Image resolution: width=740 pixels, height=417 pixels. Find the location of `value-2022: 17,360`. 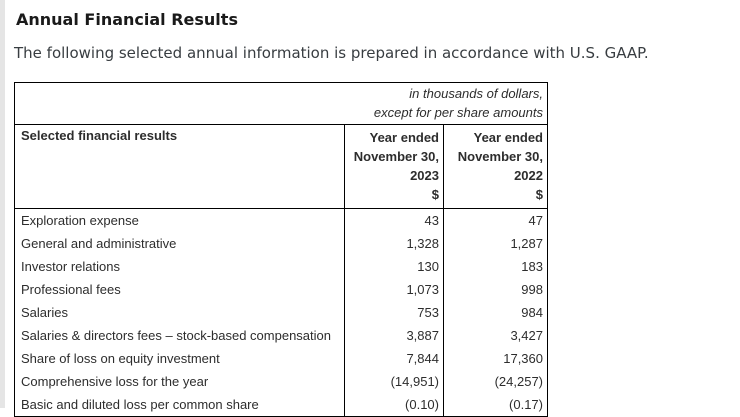

value-2022: 17,360 is located at coordinates (495, 358).